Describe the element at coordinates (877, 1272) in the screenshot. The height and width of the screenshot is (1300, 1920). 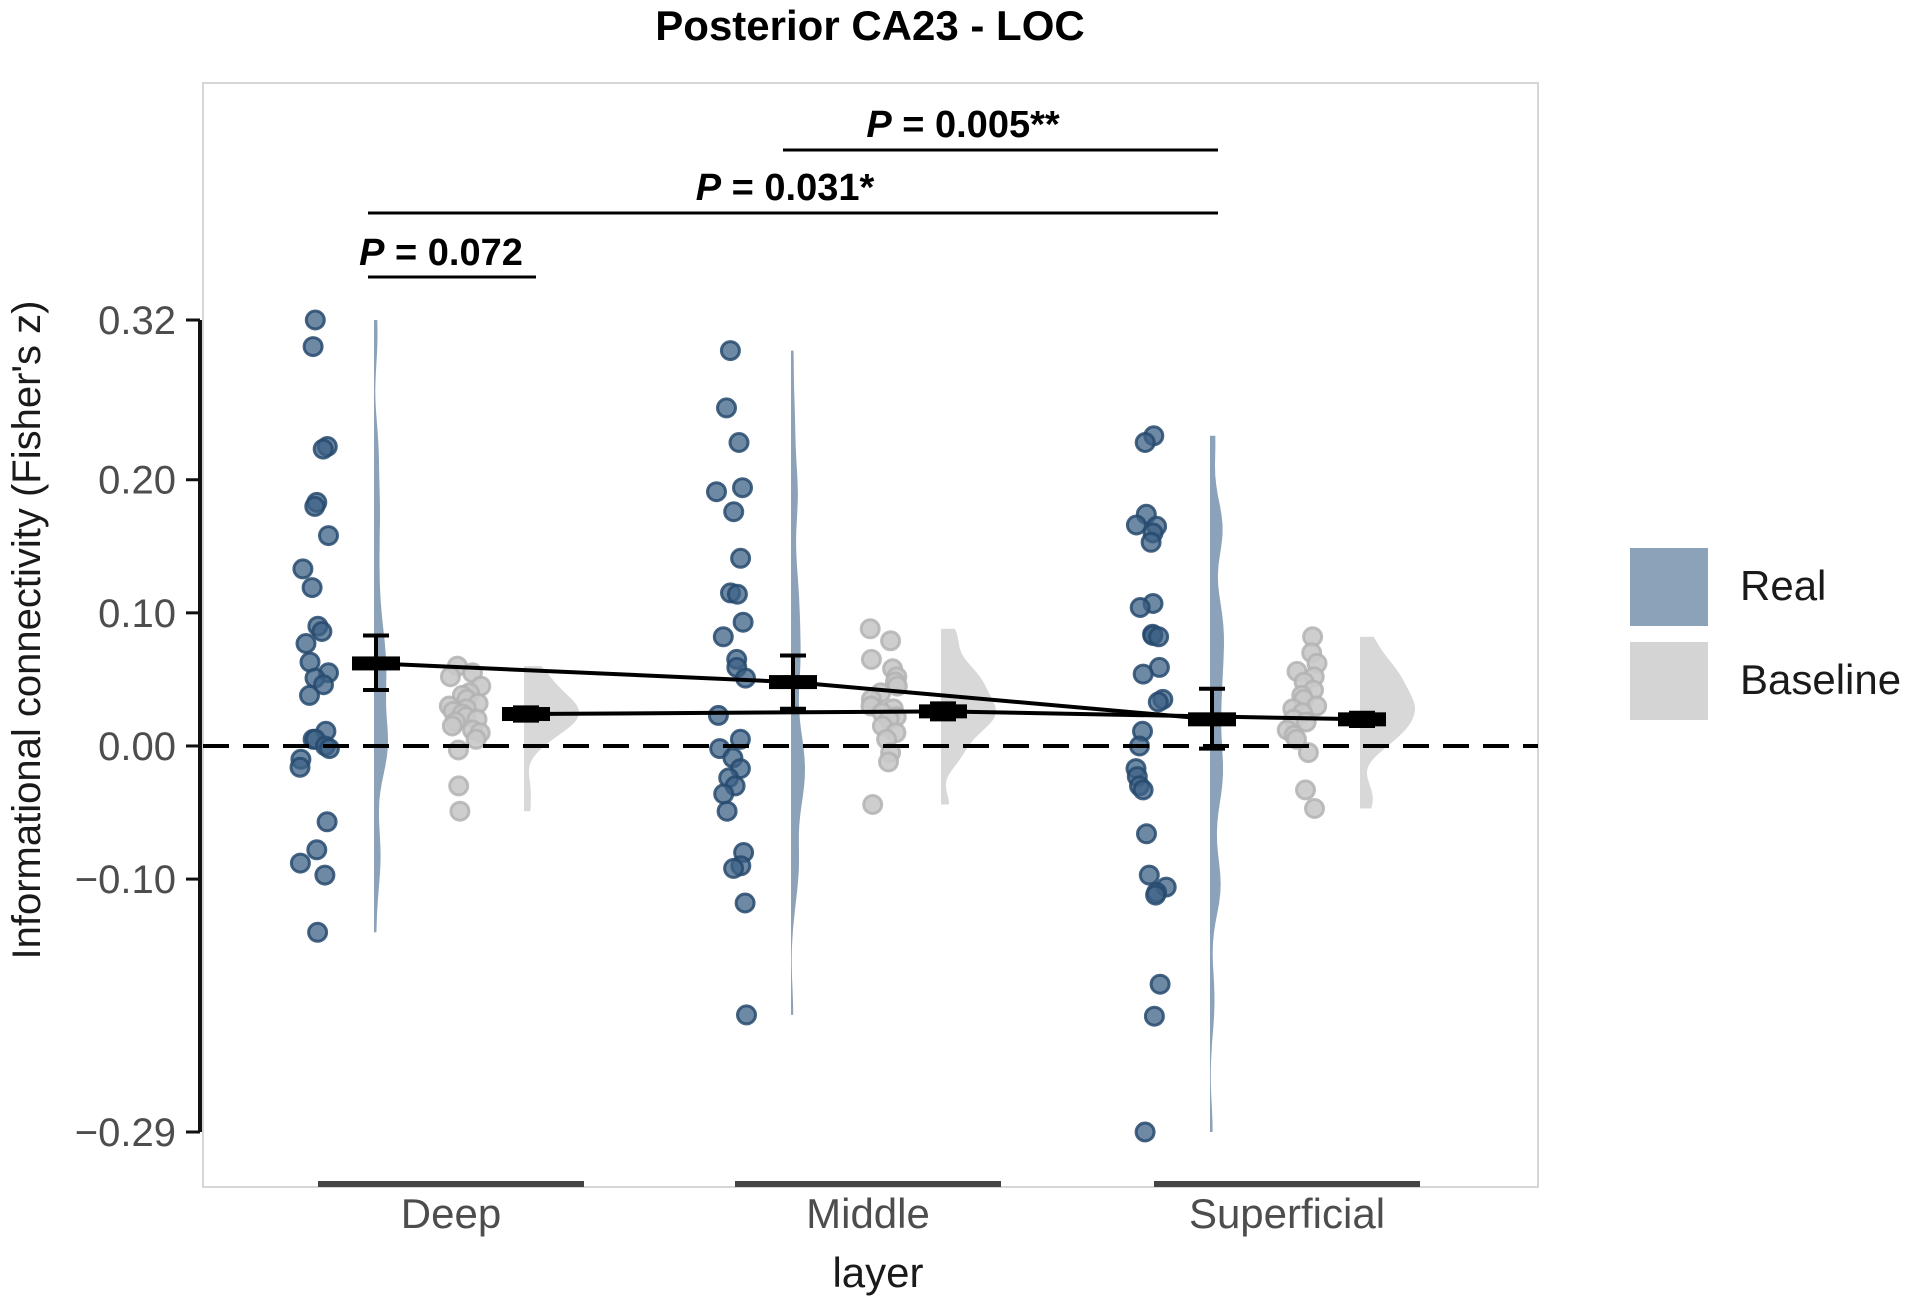
I see `x-axis-label: layer` at that location.